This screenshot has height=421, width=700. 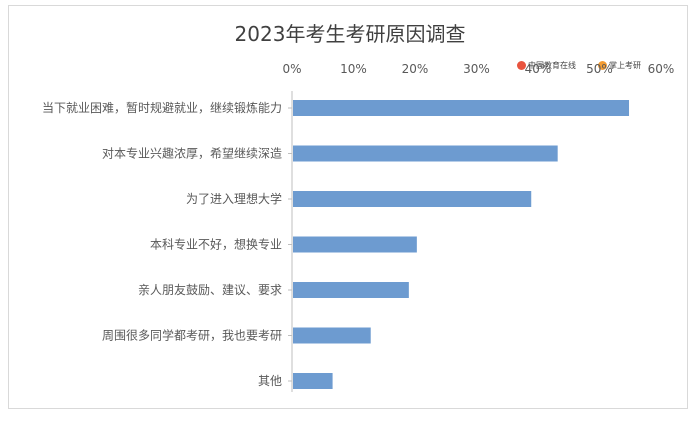 I want to click on category-label: 当下就业困难，暂时规避就业，继续锻炼能力, so click(x=162, y=107).